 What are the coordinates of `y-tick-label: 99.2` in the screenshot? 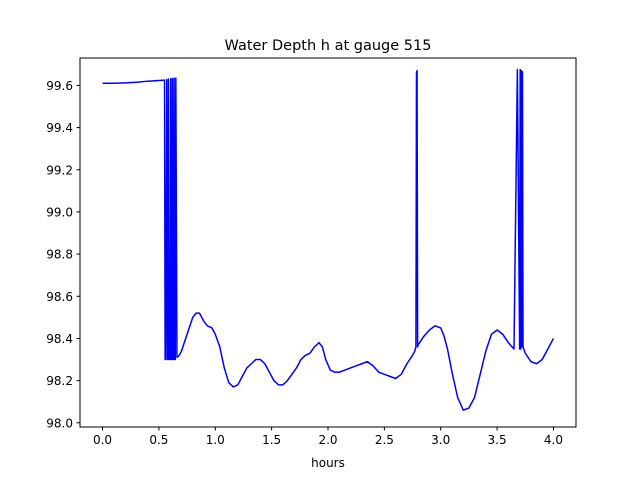 It's located at (59, 170).